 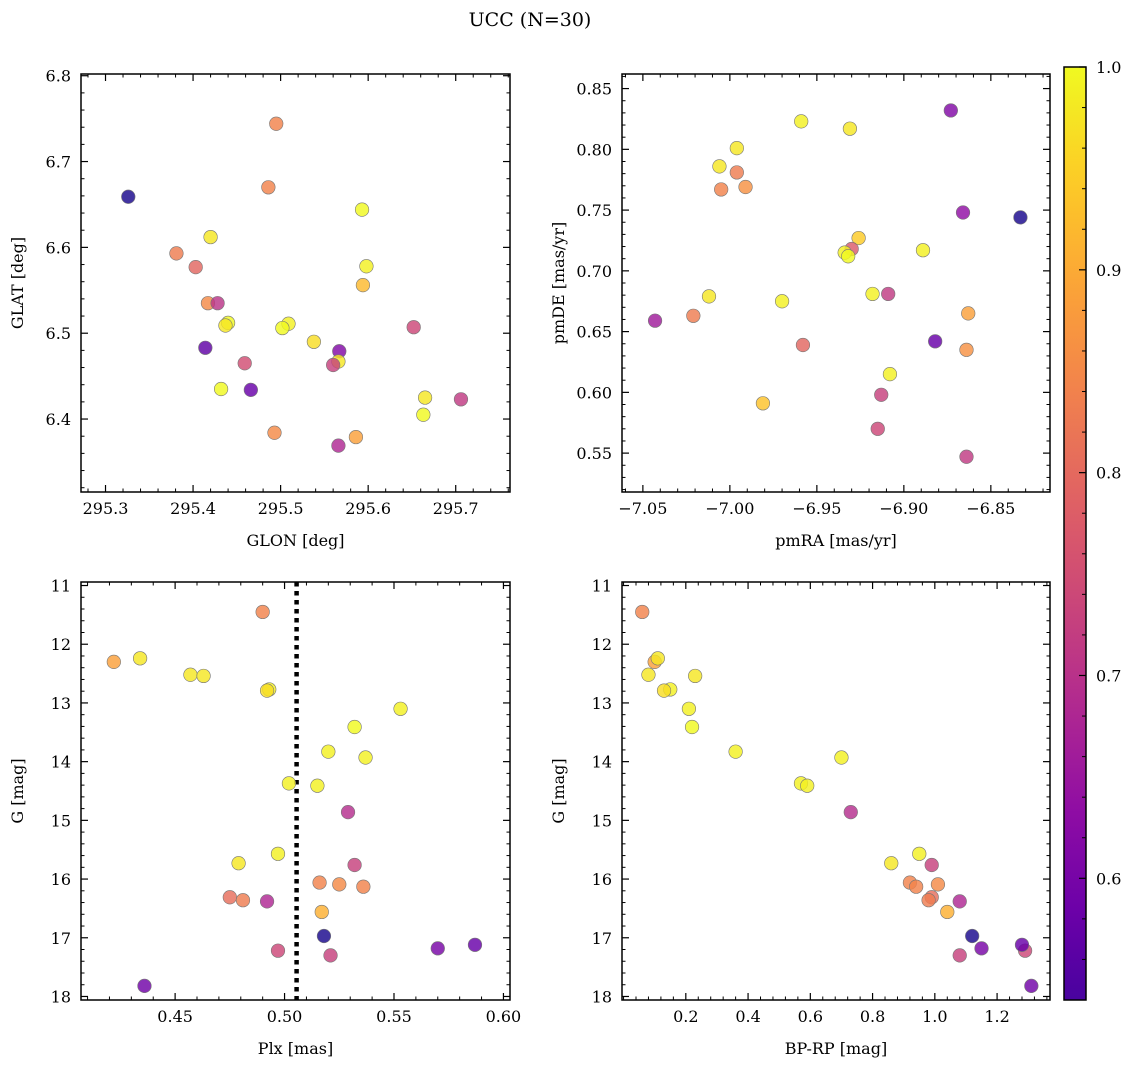 I want to click on x-tick-label: −6.85, so click(x=990, y=508).